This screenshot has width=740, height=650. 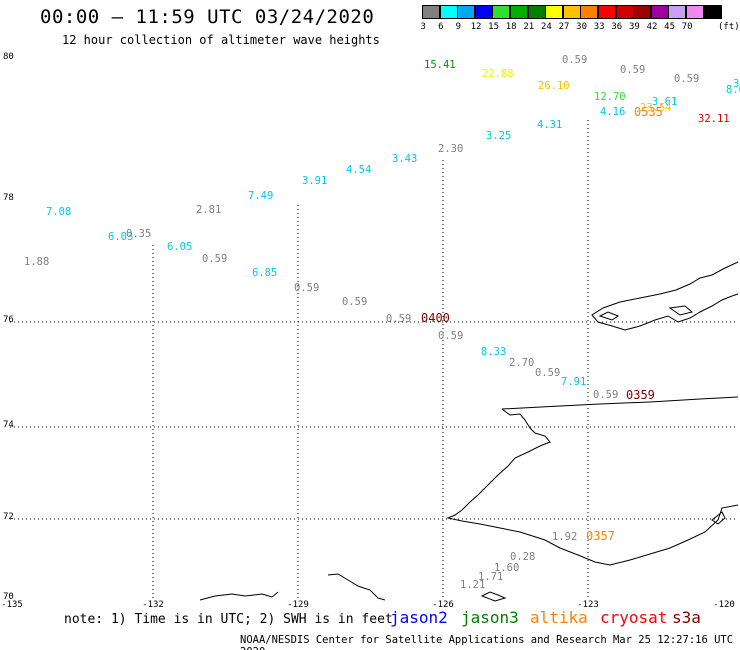 What do you see at coordinates (724, 605) in the screenshot?
I see `lon-label-120: -120` at bounding box center [724, 605].